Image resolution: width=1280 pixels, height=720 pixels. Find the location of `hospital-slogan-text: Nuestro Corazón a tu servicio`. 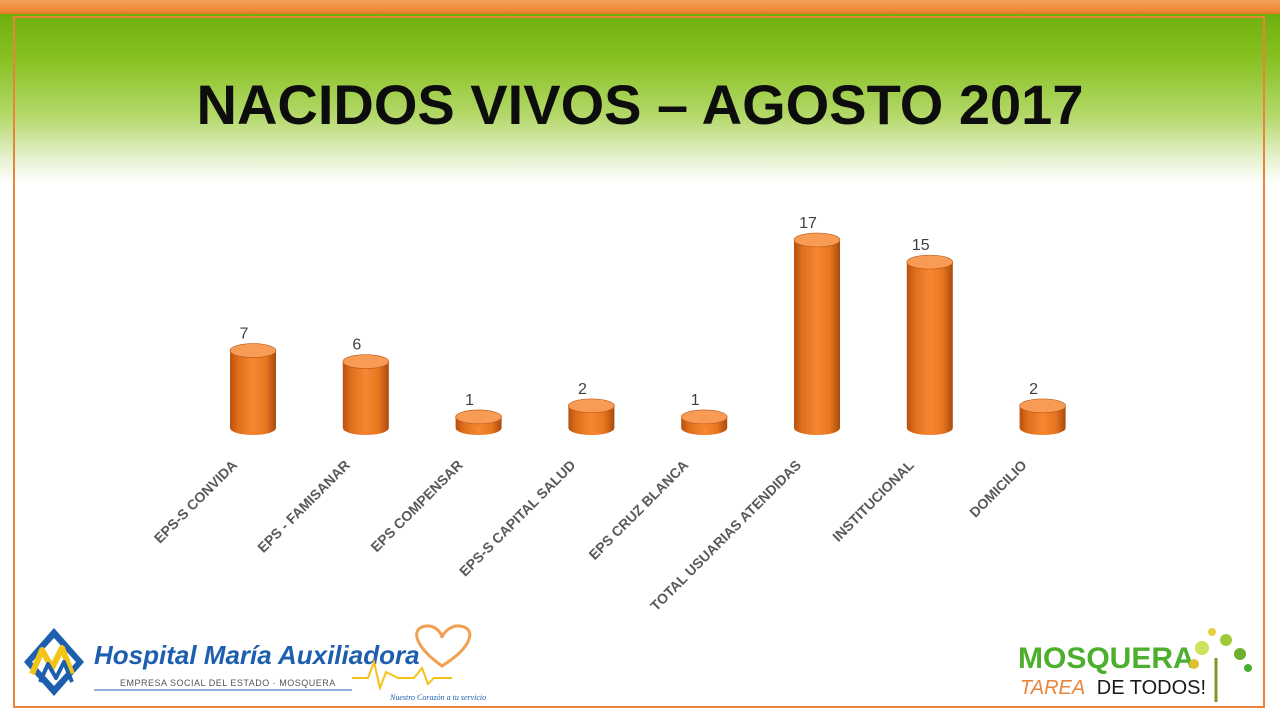

hospital-slogan-text: Nuestro Corazón a tu servicio is located at coordinates (437, 697).